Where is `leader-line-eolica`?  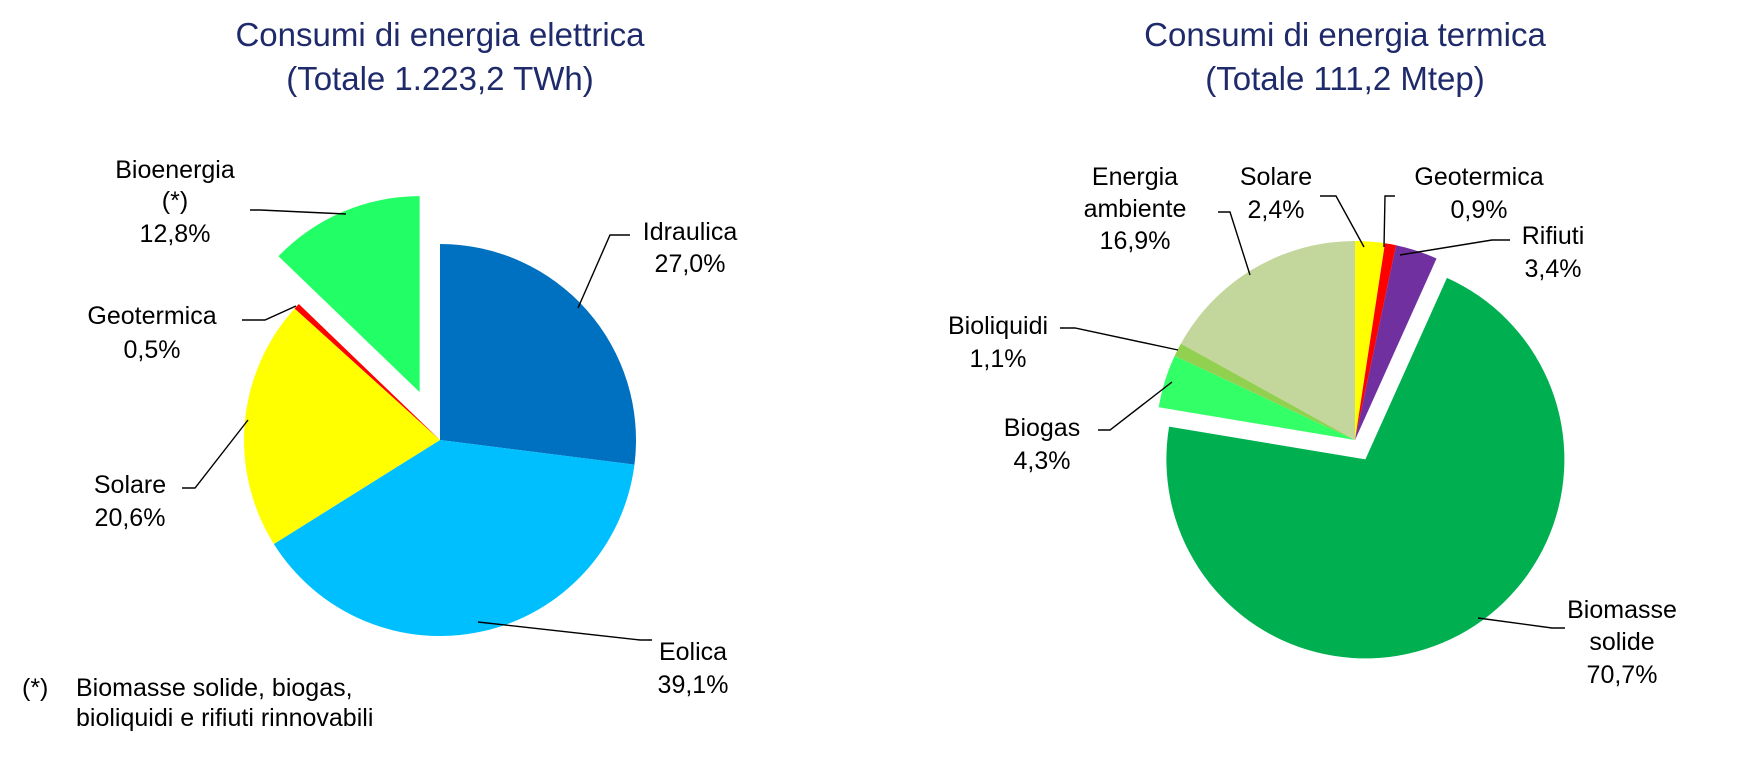 leader-line-eolica is located at coordinates (564, 631).